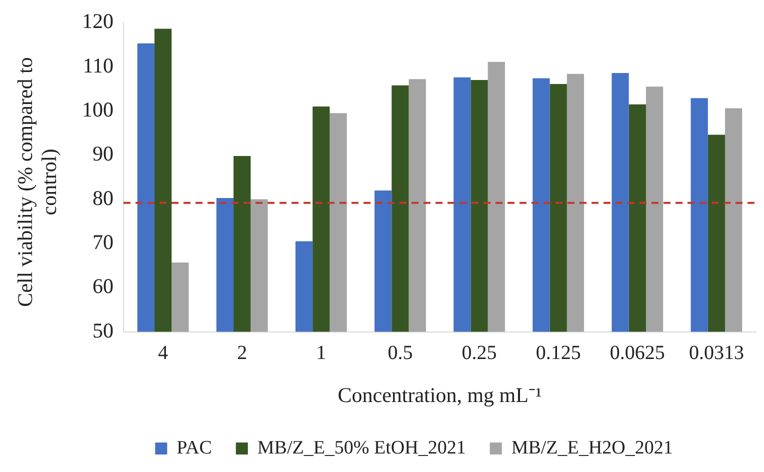 The height and width of the screenshot is (472, 764). I want to click on x-tick-label: 0.5, so click(400, 353).